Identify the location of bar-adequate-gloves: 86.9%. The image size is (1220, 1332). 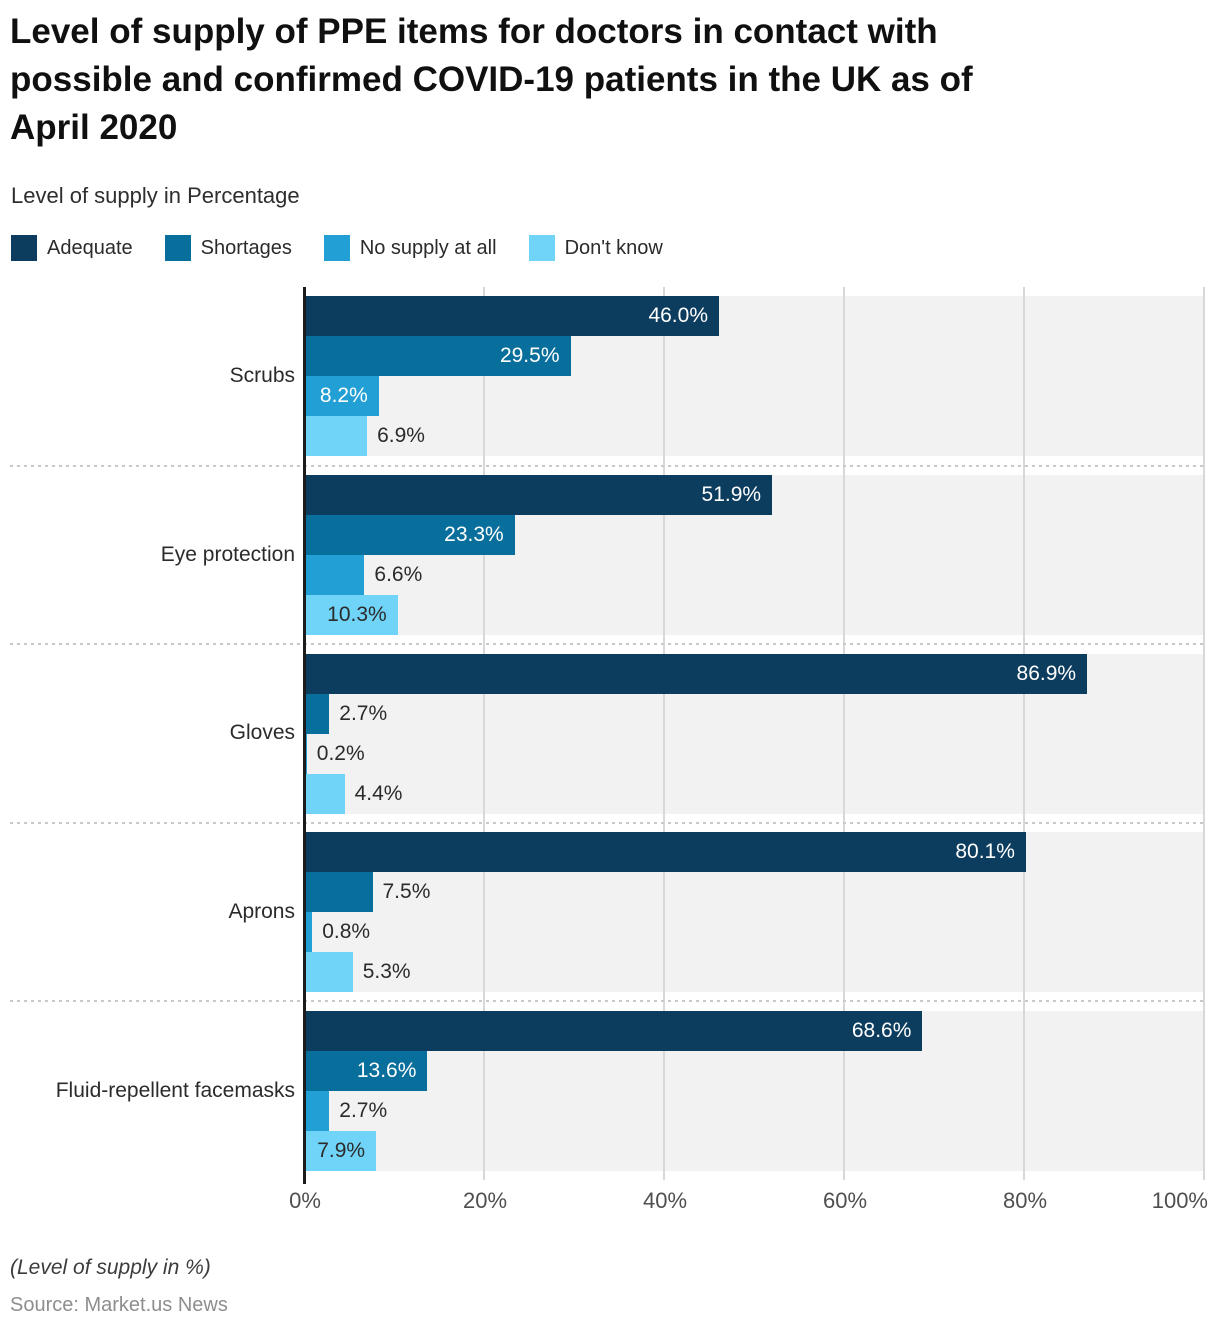
(696, 673).